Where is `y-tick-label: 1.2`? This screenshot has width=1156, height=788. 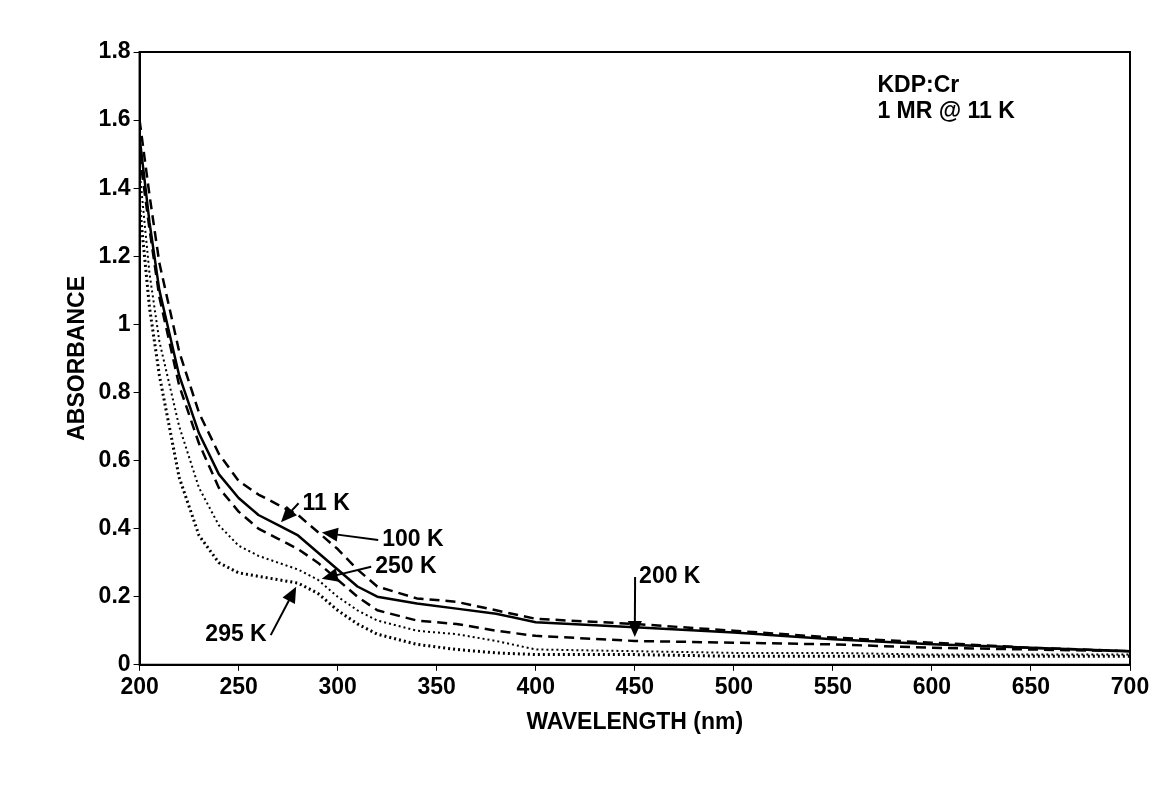
y-tick-label: 1.2 is located at coordinates (114, 254).